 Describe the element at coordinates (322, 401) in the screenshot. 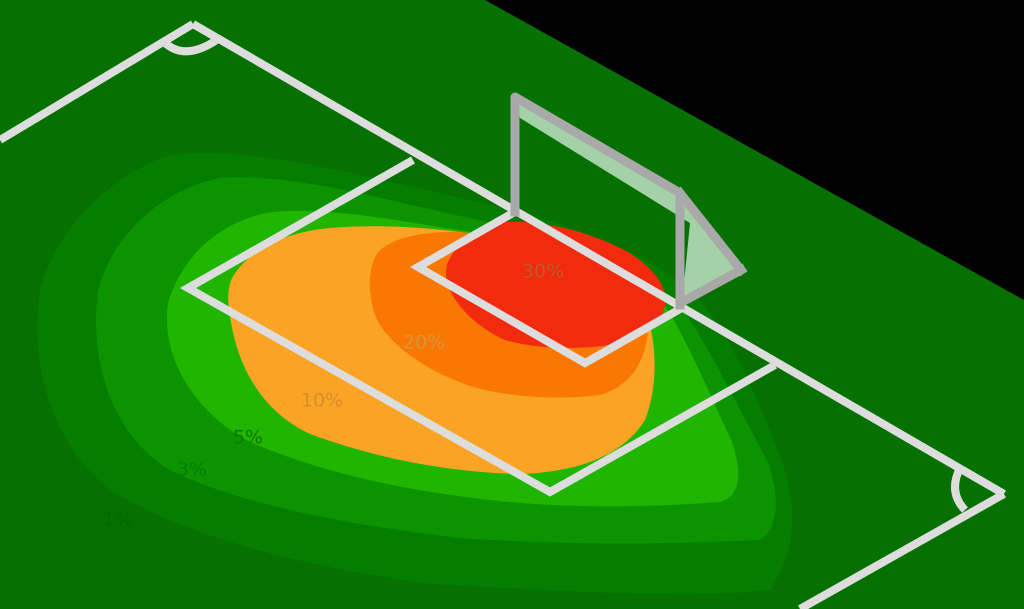

I see `zone-10-label: 10%` at that location.